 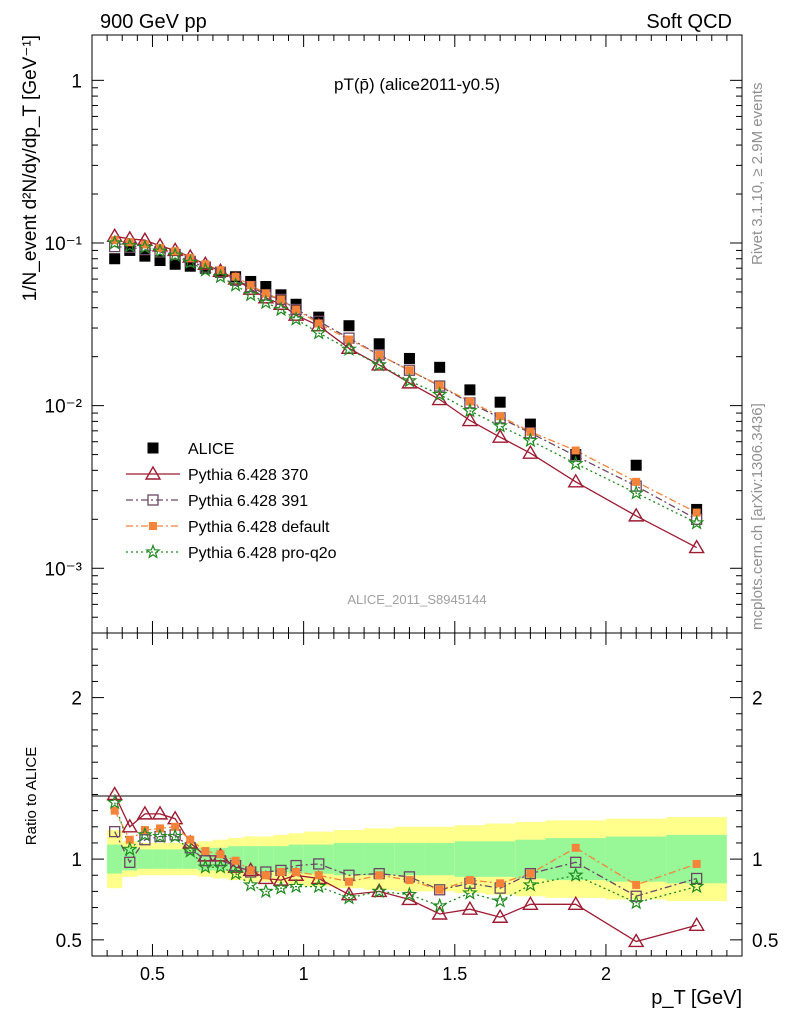 What do you see at coordinates (689, 22) in the screenshot?
I see `header-right: Soft QCD` at bounding box center [689, 22].